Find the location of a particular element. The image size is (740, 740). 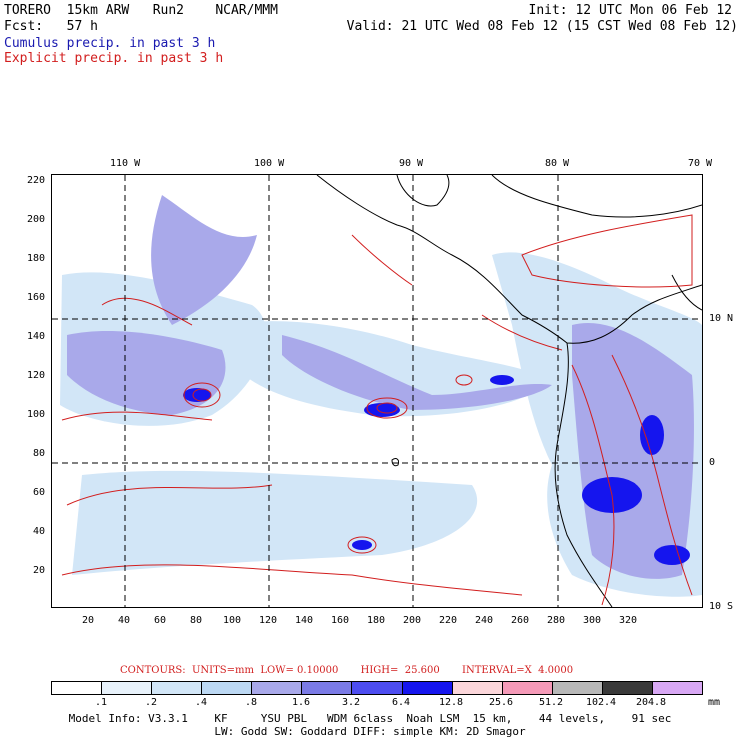

contour-a is located at coordinates (147, 311).